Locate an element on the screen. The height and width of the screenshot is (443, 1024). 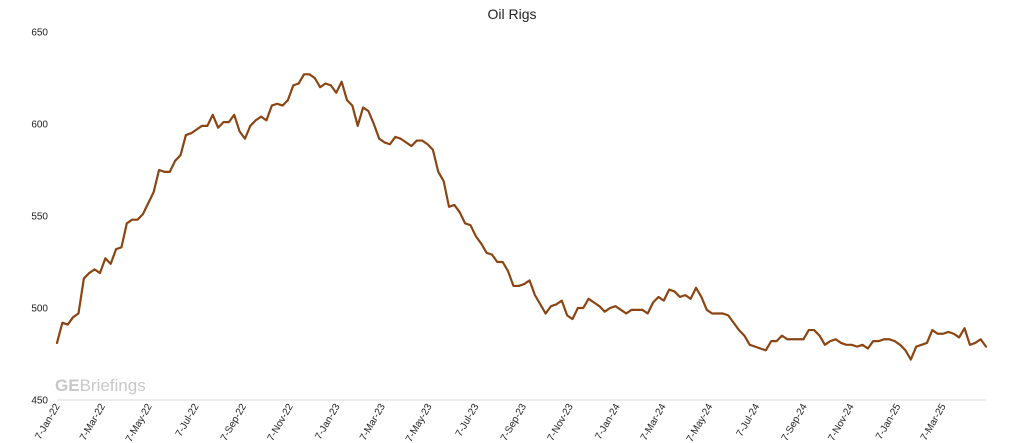
y-axis: 450 500 550 600 650 is located at coordinates (39, 217).